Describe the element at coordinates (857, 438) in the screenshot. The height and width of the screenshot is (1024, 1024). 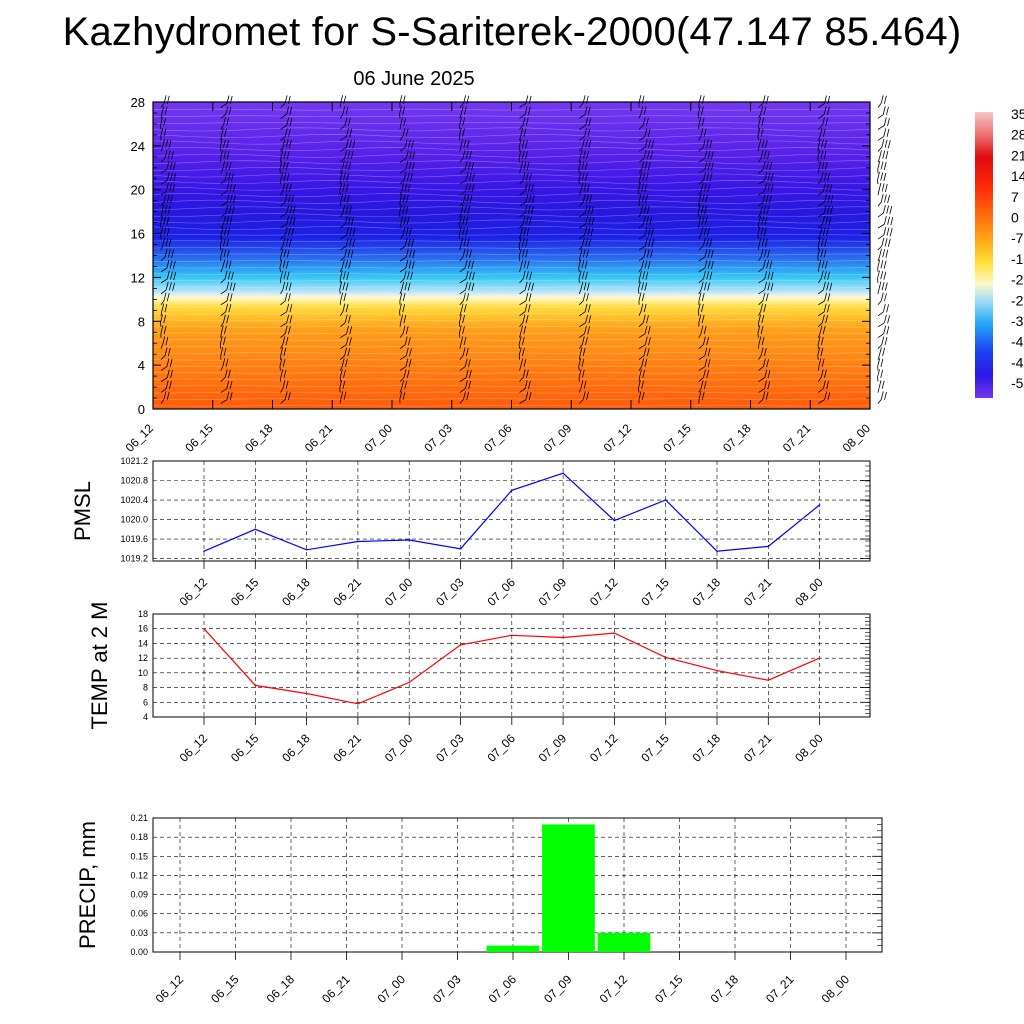
I see `x-tick-label: 08_00` at that location.